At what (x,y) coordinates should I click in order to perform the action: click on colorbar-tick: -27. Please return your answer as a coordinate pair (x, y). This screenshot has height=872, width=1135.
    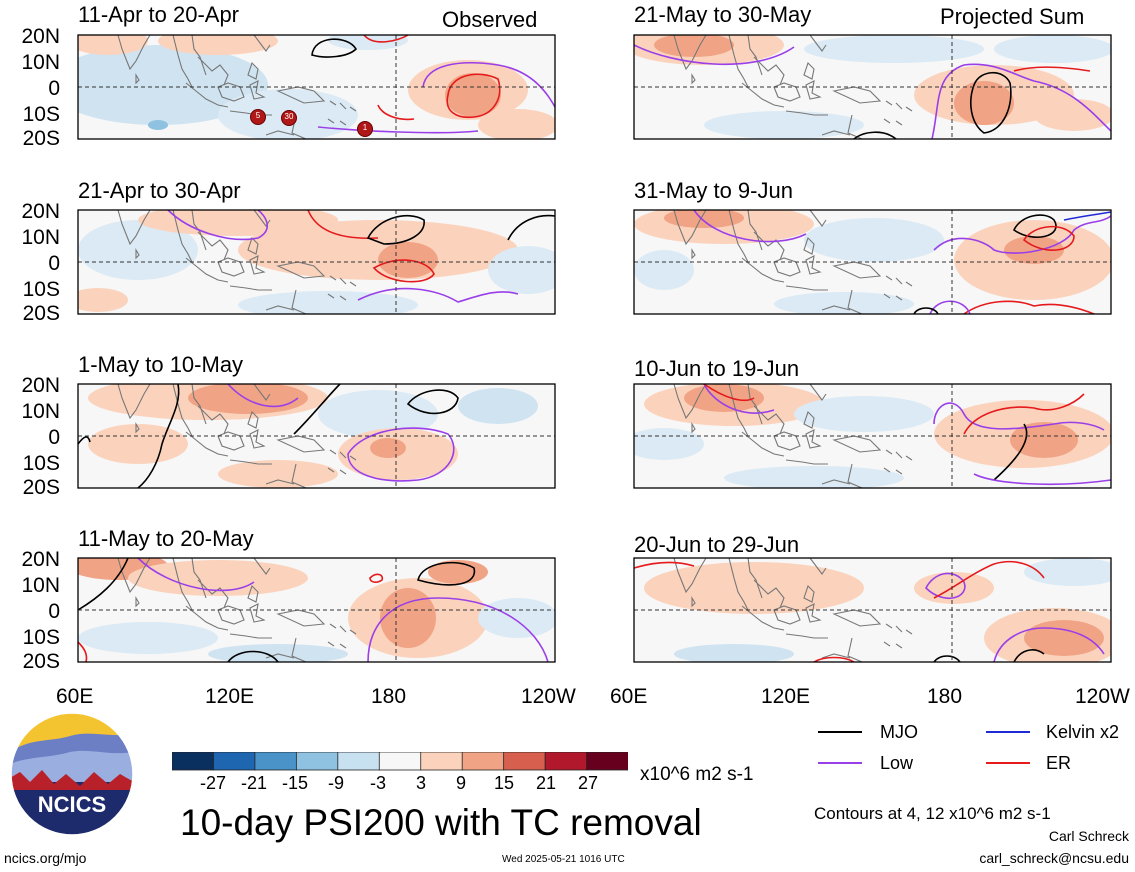
    Looking at the image, I should click on (213, 783).